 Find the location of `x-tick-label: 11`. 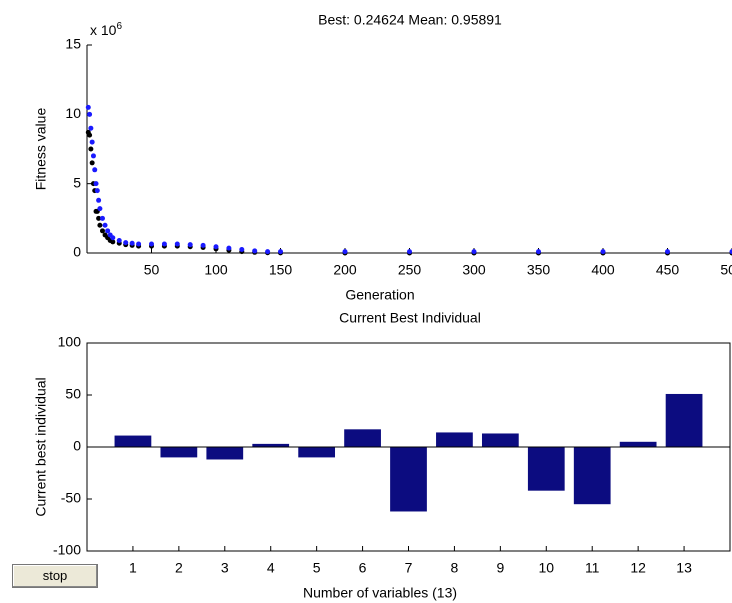

x-tick-label: 11 is located at coordinates (592, 568).